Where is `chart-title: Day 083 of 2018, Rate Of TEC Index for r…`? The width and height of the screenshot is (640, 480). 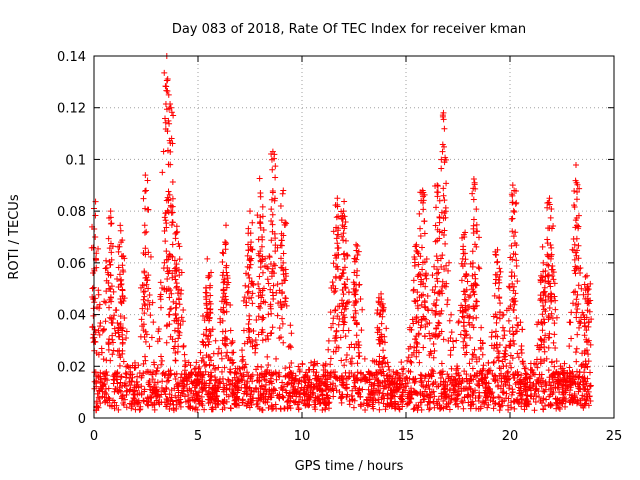
chart-title: Day 083 of 2018, Rate Of TEC Index for r… is located at coordinates (349, 29).